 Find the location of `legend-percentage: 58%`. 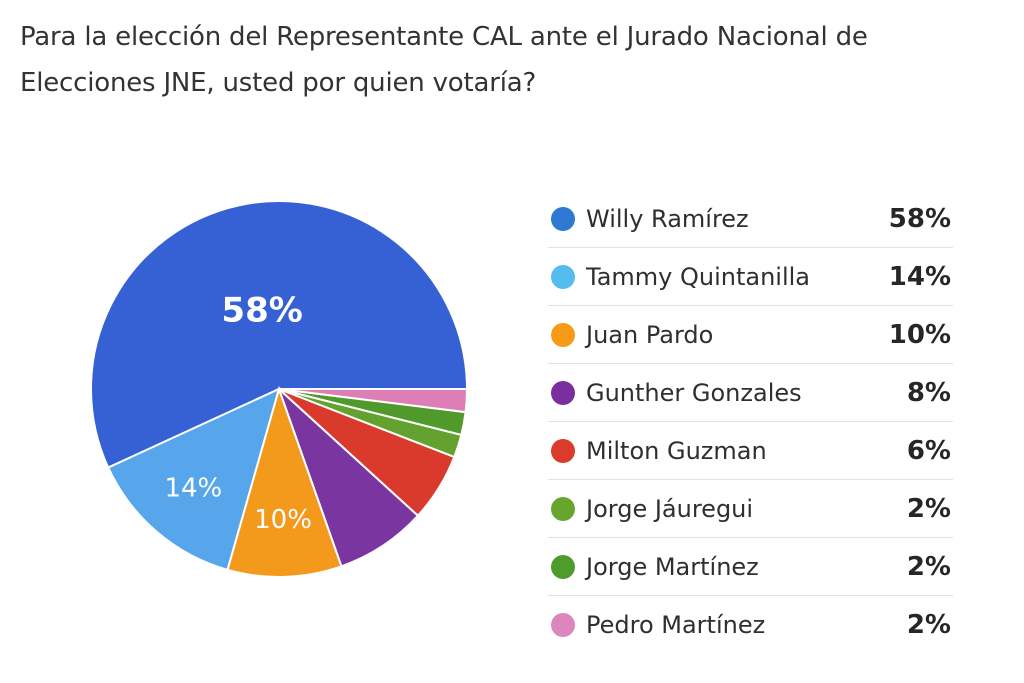

legend-percentage: 58% is located at coordinates (919, 218).